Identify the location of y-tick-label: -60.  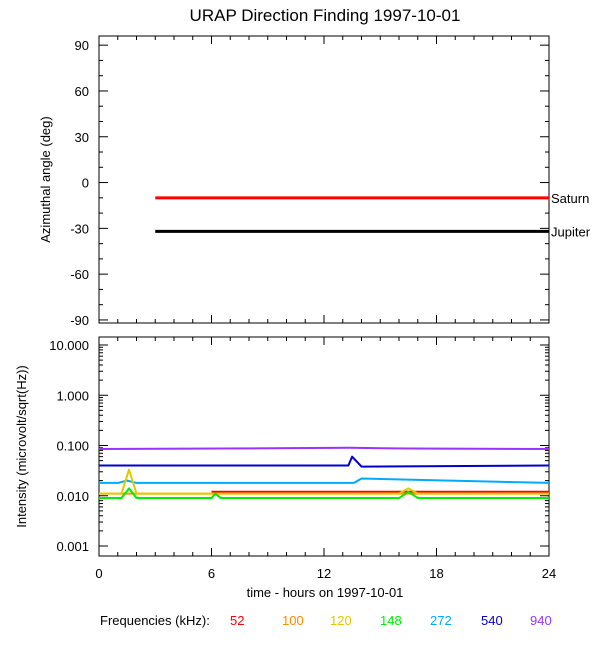
(79, 274).